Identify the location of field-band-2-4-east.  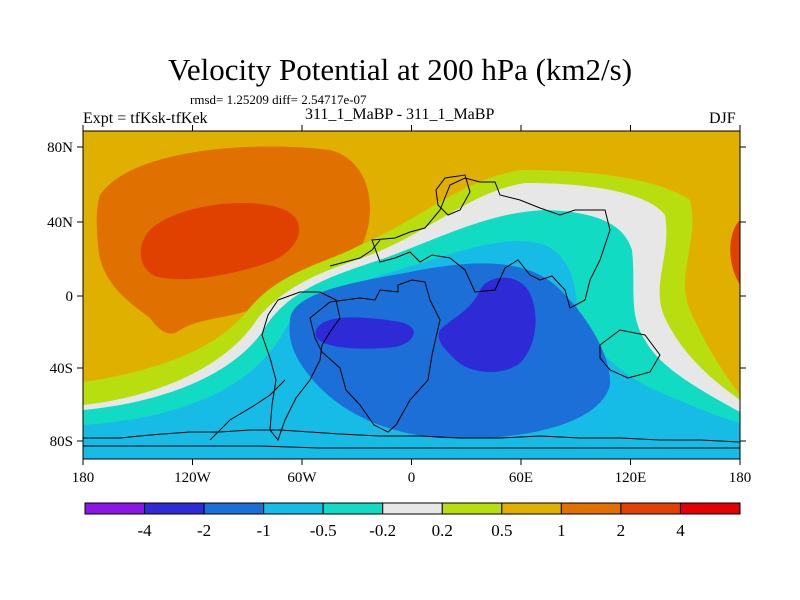
(735, 252).